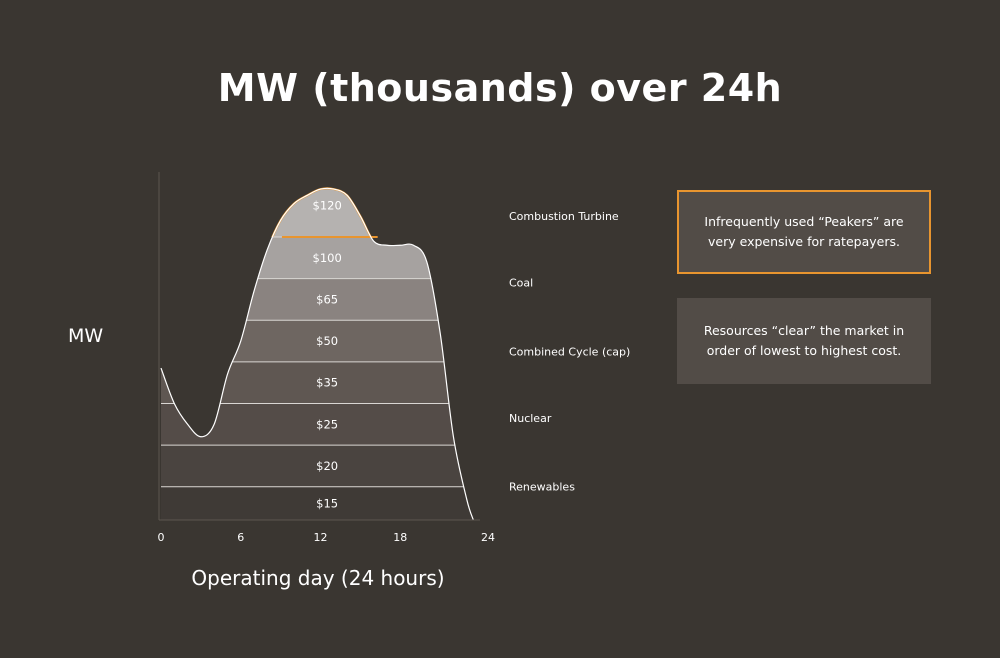 The image size is (1000, 658). I want to click on price-label: $35, so click(327, 383).